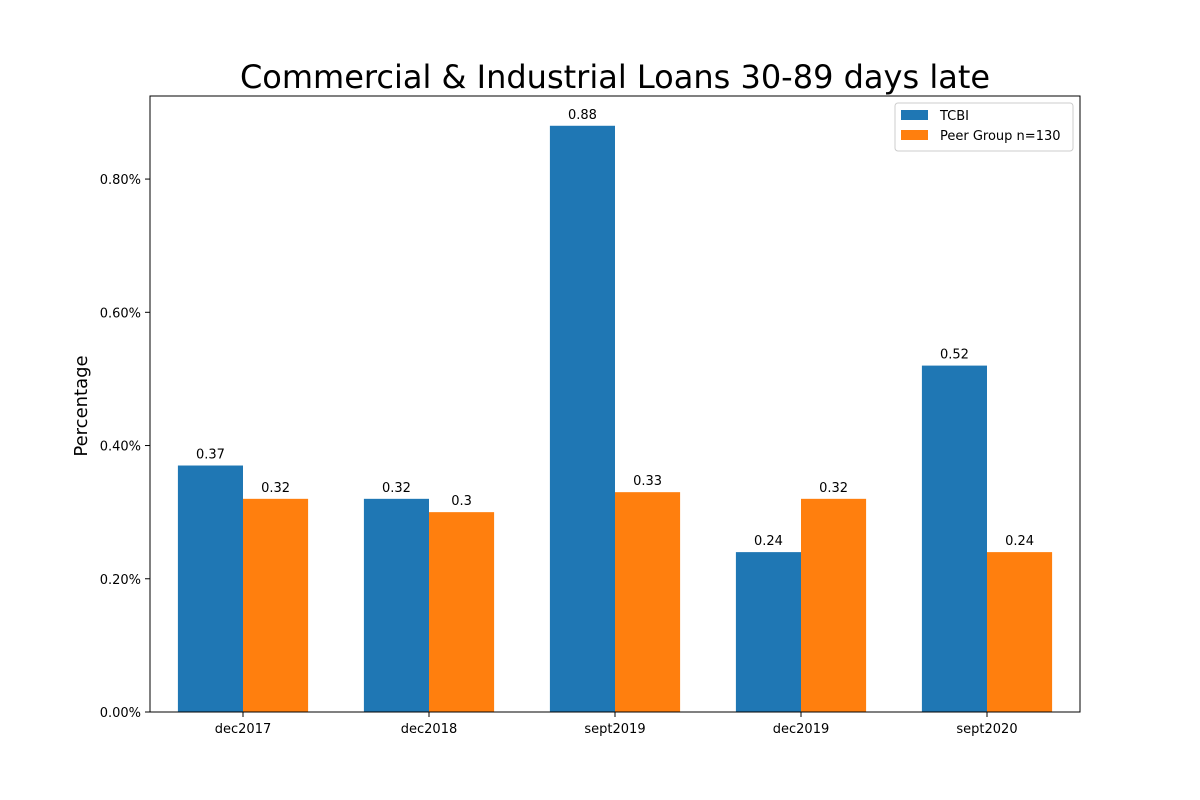  What do you see at coordinates (582, 115) in the screenshot?
I see `data-label: 0.88` at bounding box center [582, 115].